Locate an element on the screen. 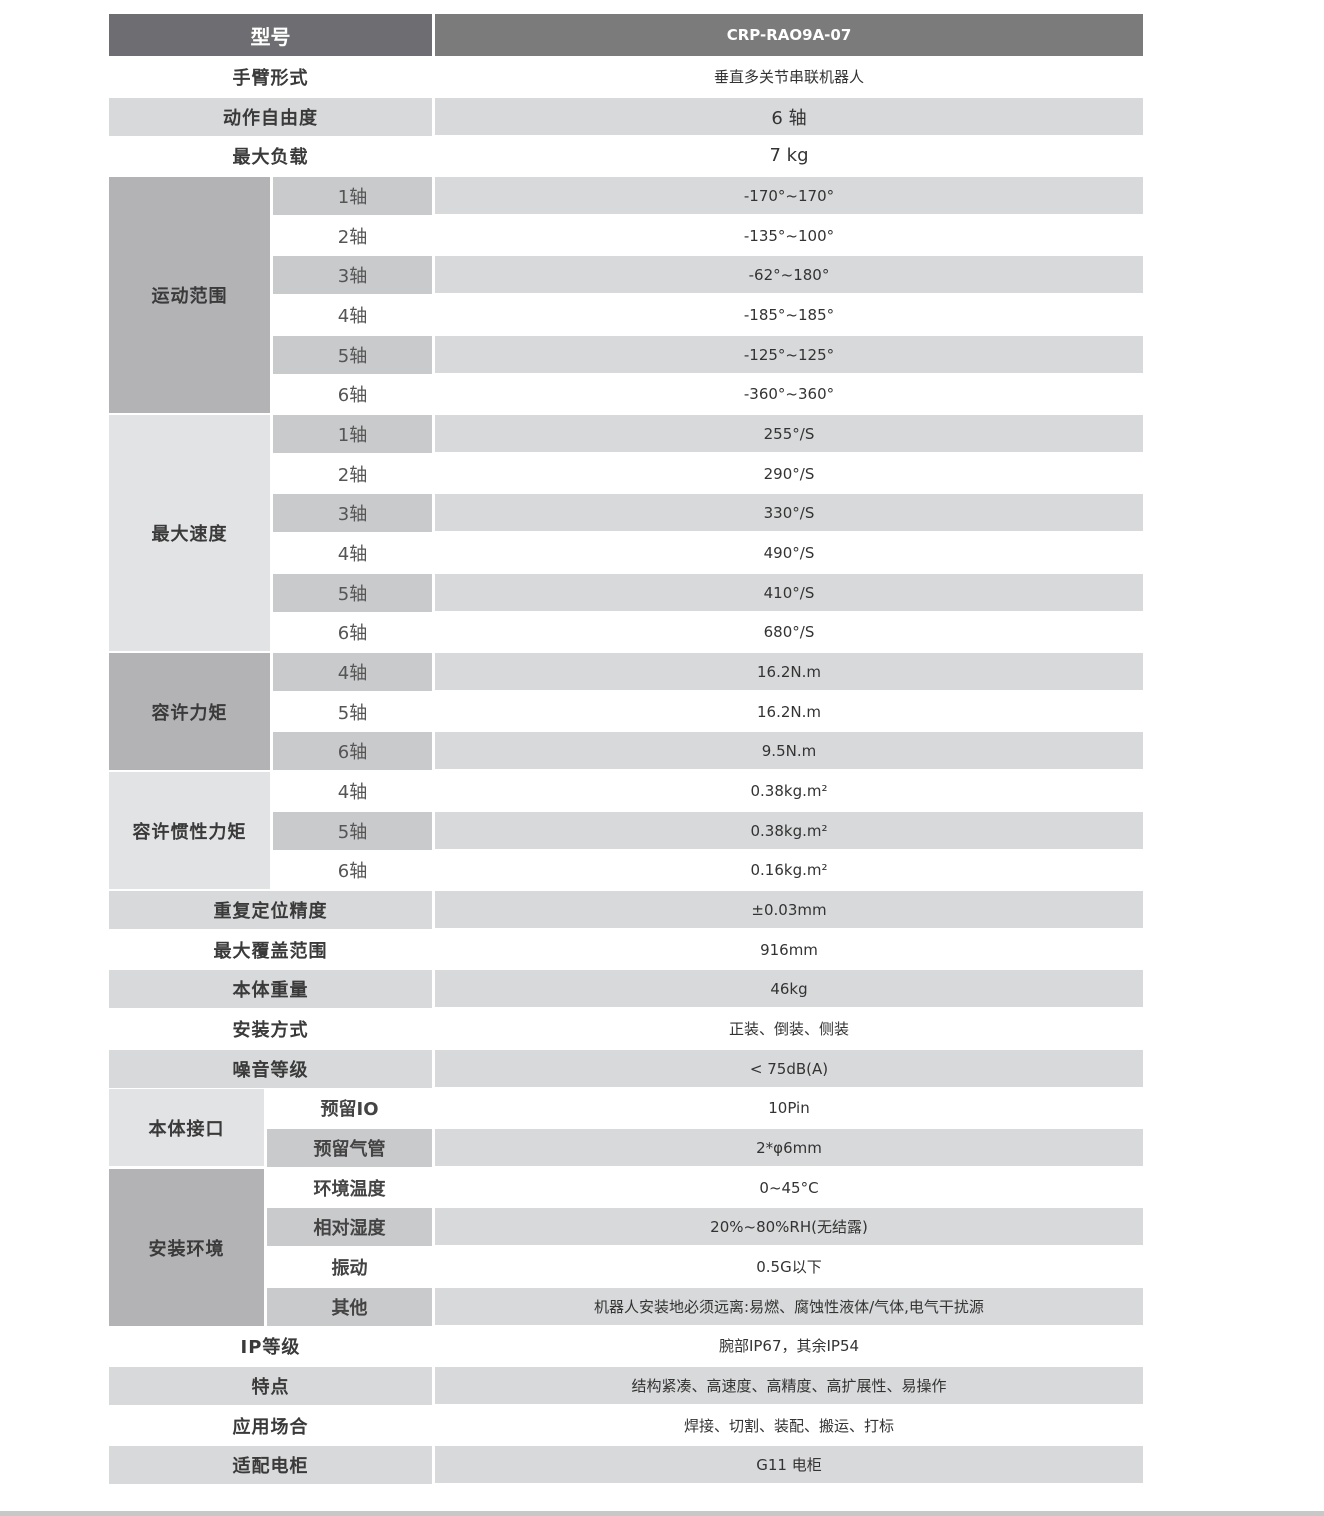 The height and width of the screenshot is (1516, 1324). sub-label: 其他 is located at coordinates (349, 1307).